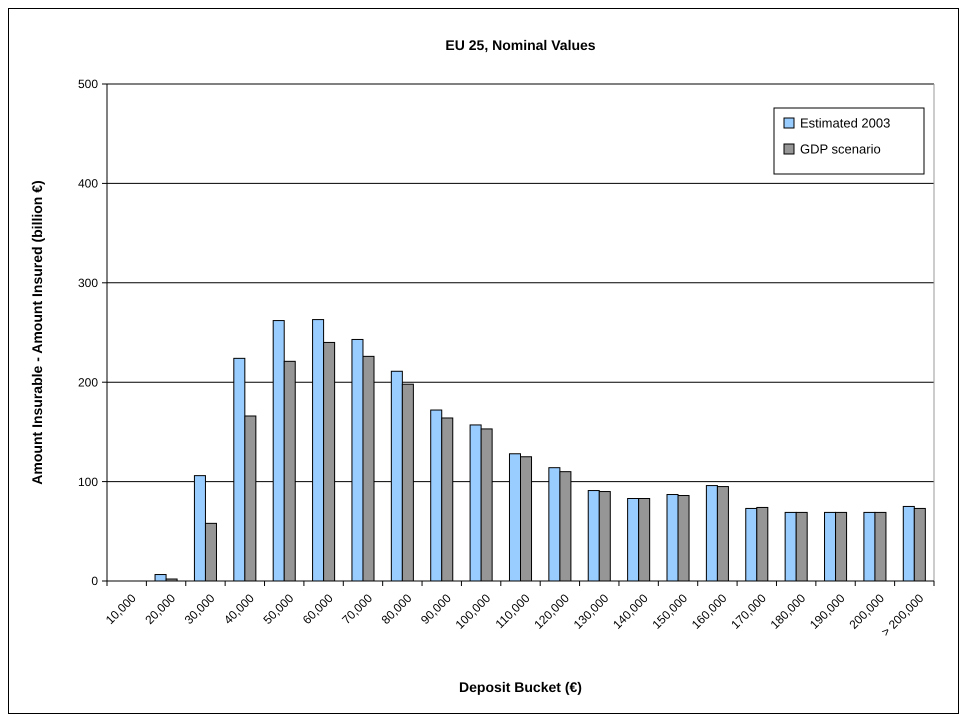 The width and height of the screenshot is (967, 722). What do you see at coordinates (37, 332) in the screenshot?
I see `y-axis-title: Amount Insurable - Amount Insured (billion €)` at bounding box center [37, 332].